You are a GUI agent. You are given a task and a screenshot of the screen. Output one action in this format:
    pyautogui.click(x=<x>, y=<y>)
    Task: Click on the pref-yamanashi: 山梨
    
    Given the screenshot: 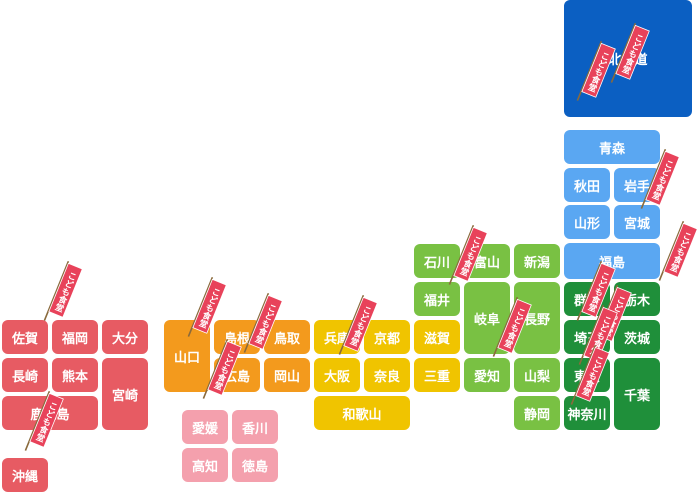 What is the action you would take?
    pyautogui.click(x=537, y=375)
    